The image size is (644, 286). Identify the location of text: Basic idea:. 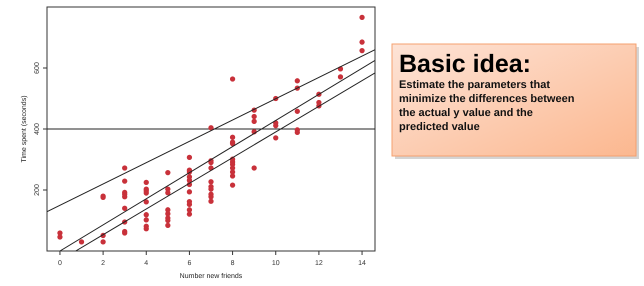
(465, 64).